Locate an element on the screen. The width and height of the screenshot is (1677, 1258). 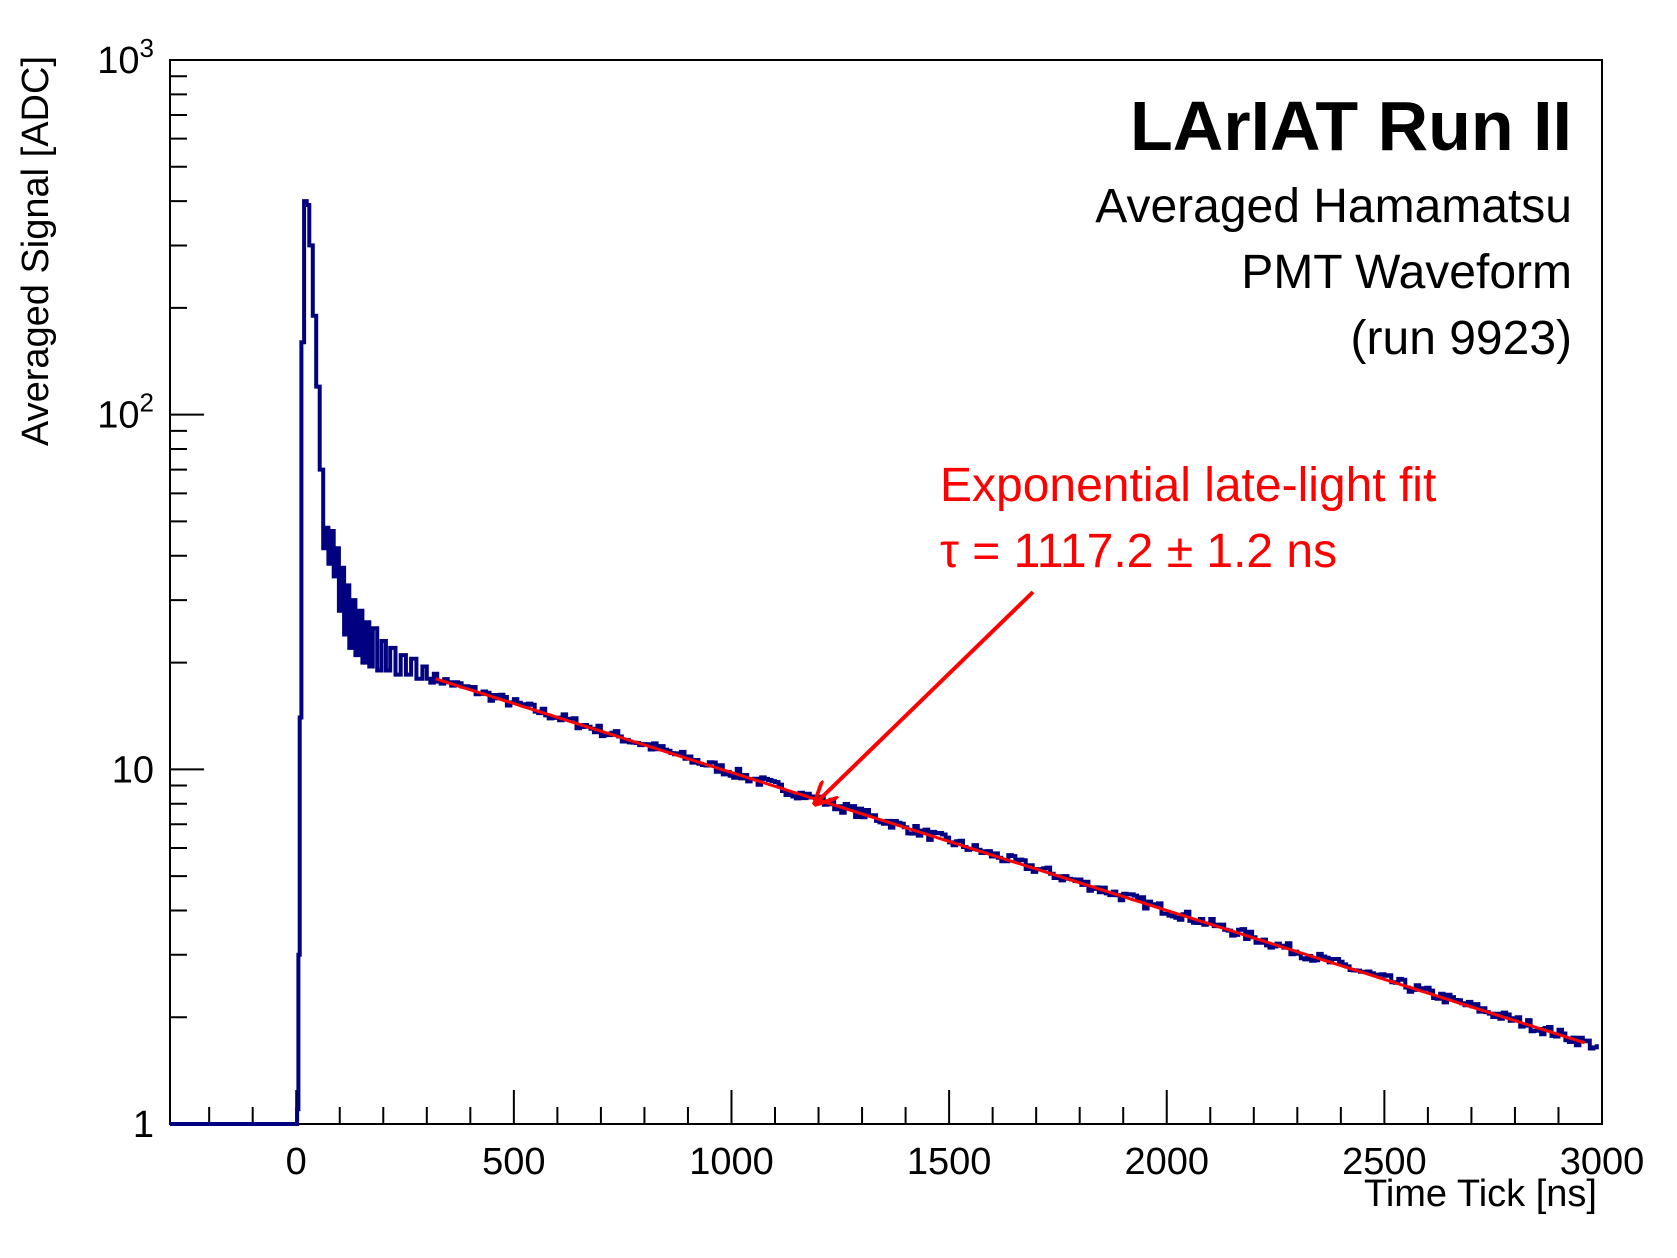
x-tick-label: 1000 is located at coordinates (731, 1162).